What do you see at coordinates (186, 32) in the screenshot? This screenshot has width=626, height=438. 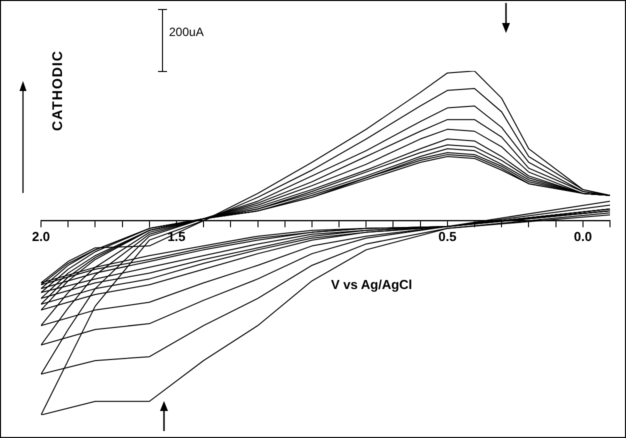 I see `text: 200uA` at bounding box center [186, 32].